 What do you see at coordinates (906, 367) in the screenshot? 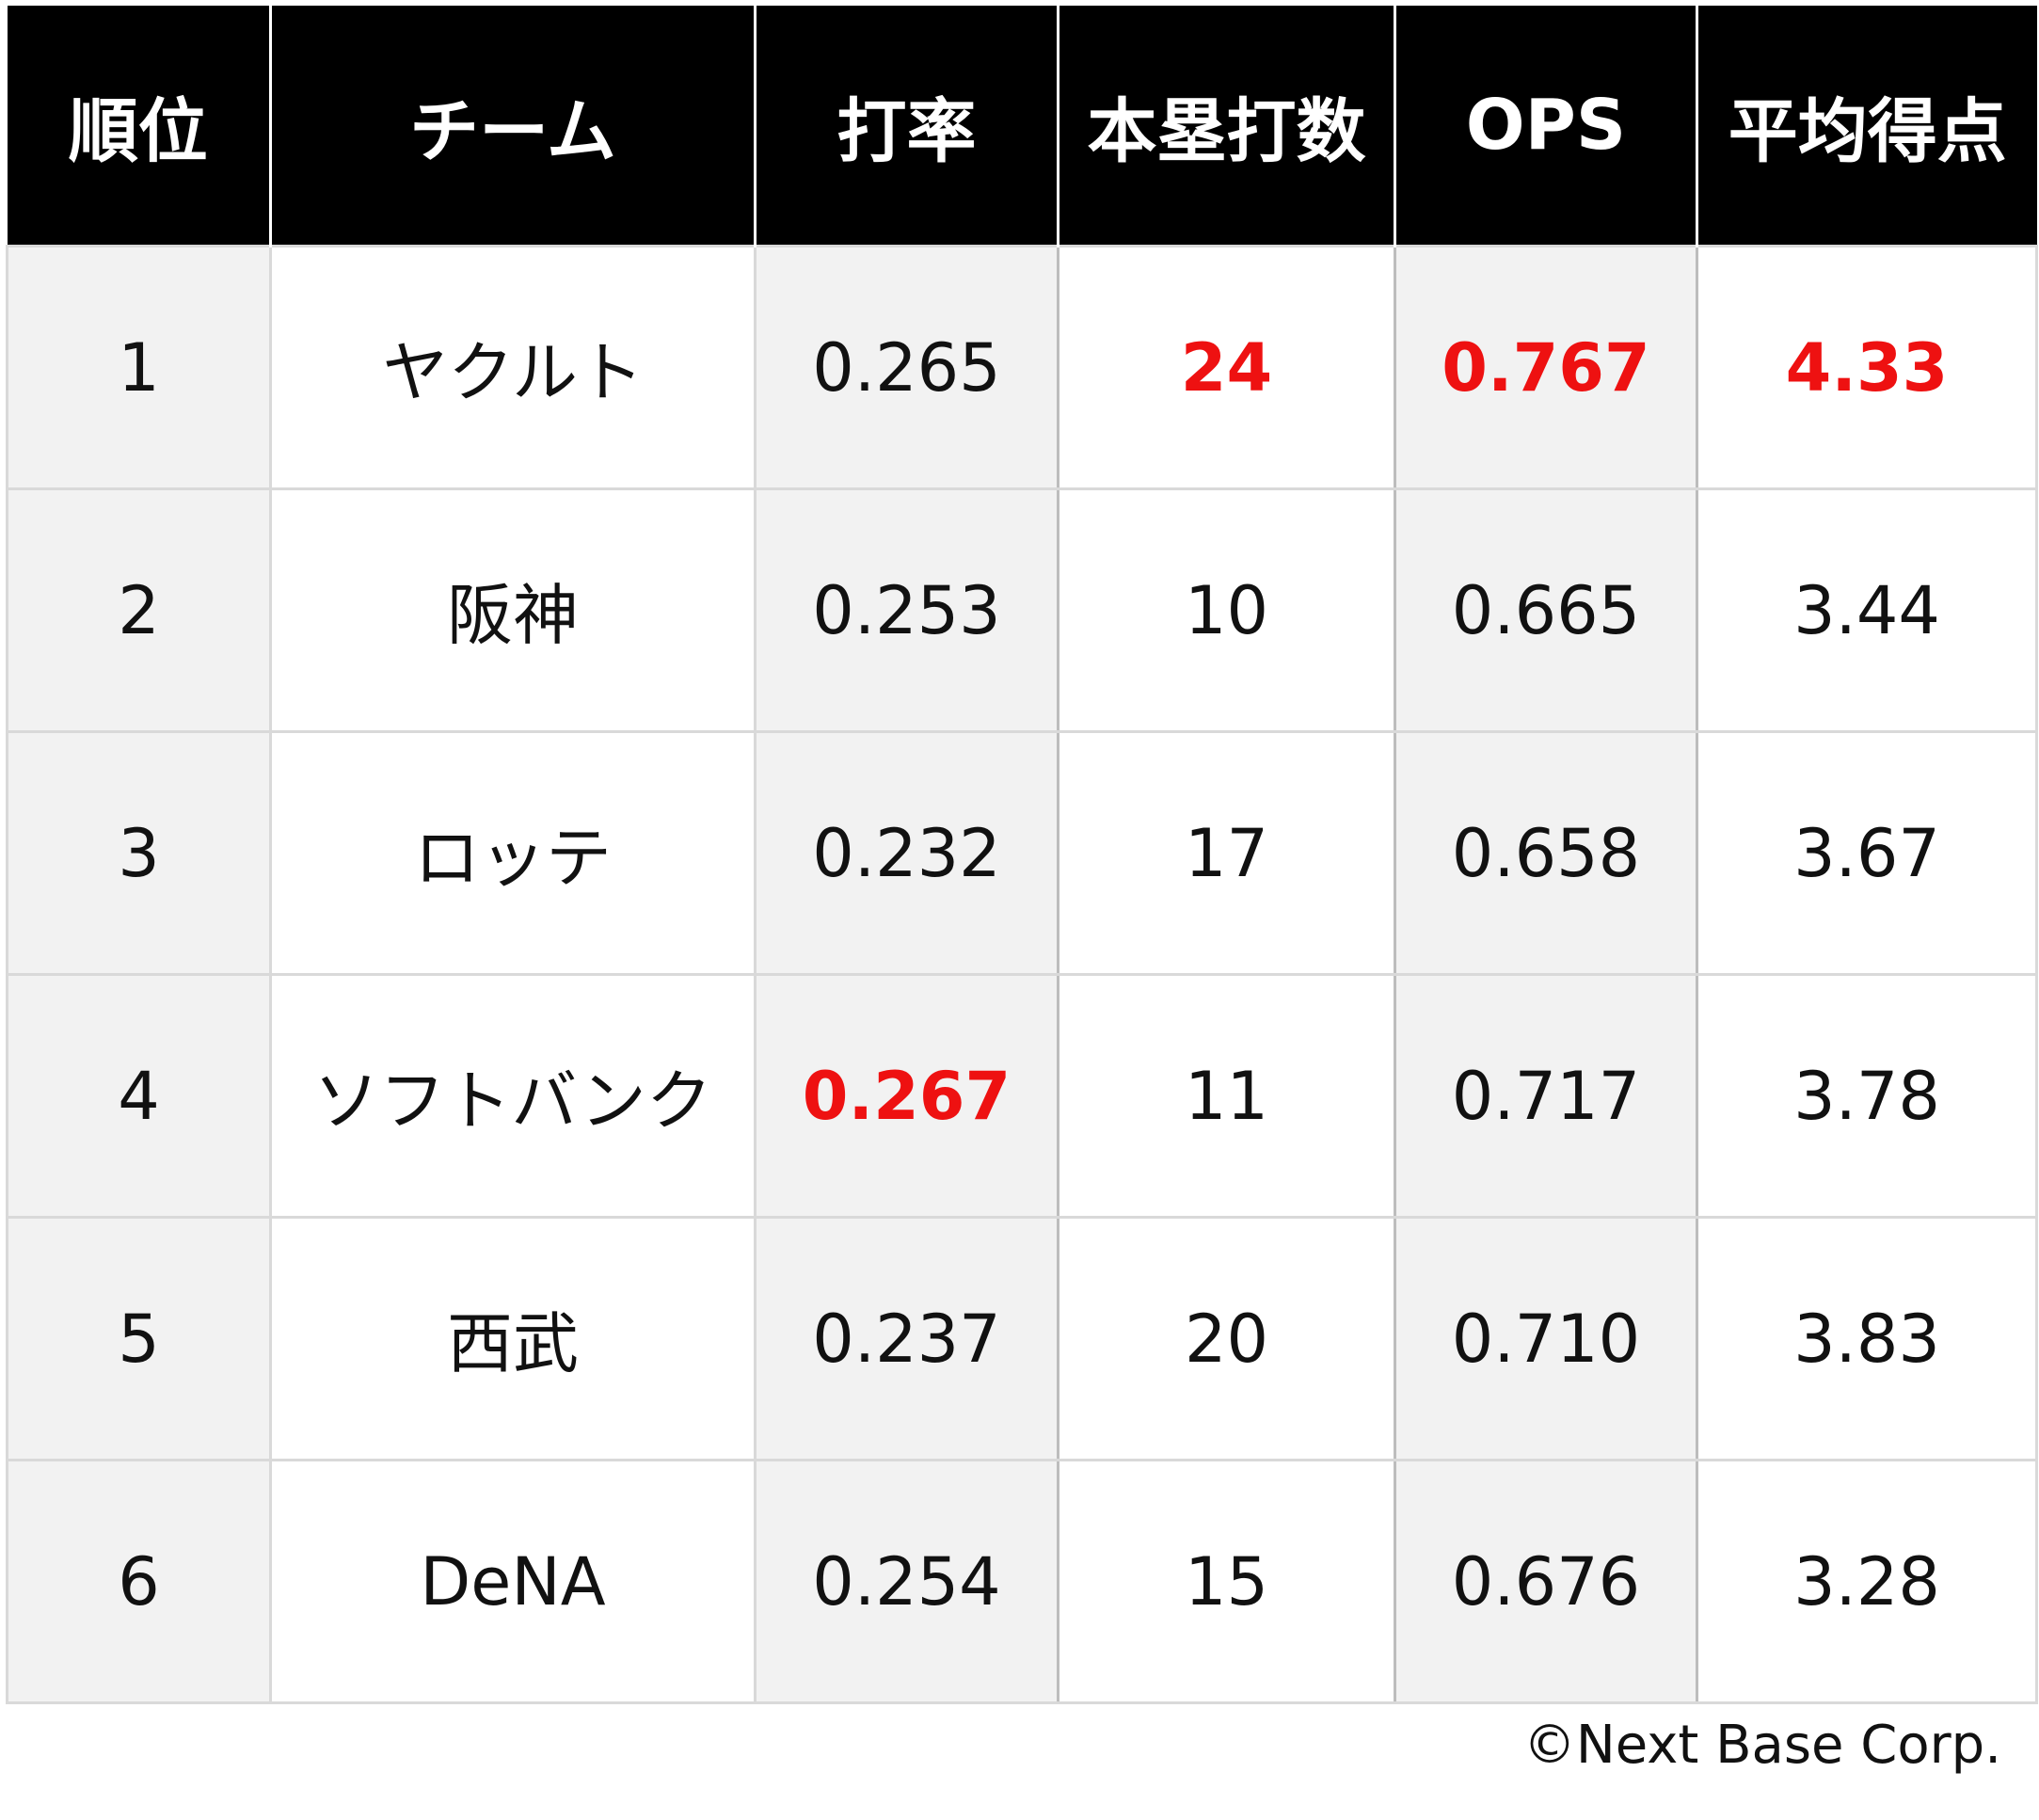
I see `cell-batting-average: 0.265` at bounding box center [906, 367].